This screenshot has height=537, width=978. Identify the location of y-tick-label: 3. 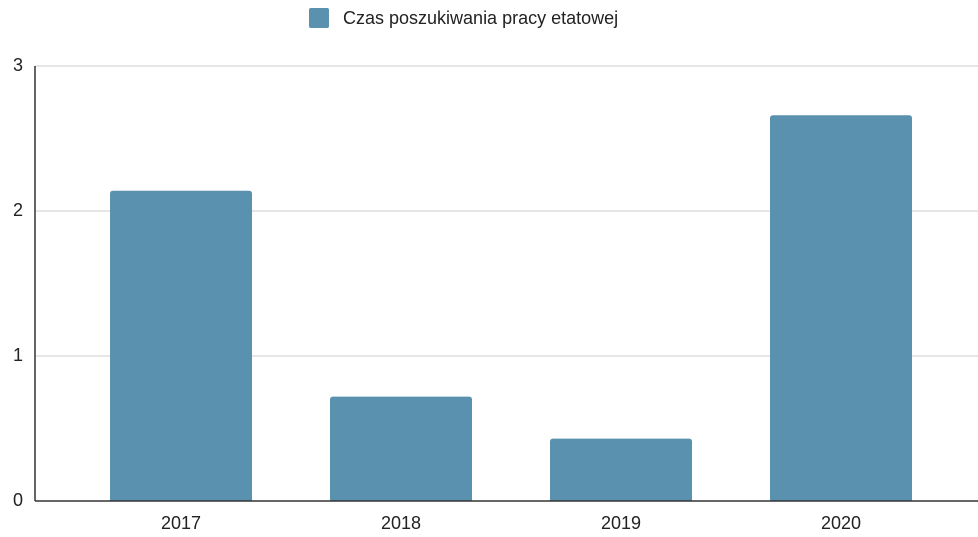
(18, 65).